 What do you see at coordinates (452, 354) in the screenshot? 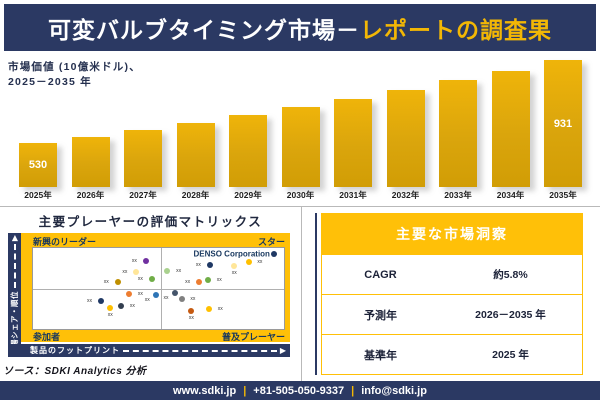
I see `insights-row-base-year: 基準年 2025 年` at bounding box center [452, 354].